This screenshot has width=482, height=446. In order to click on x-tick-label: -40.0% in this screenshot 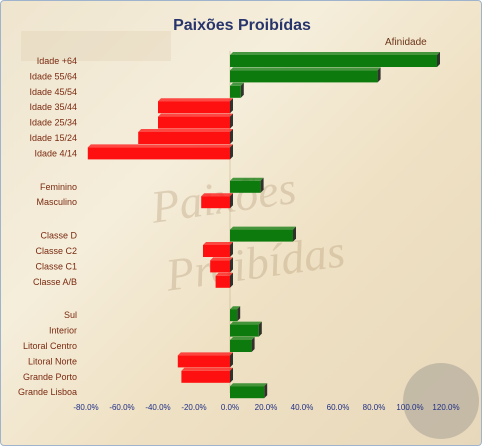, I will do `click(157, 407)`.